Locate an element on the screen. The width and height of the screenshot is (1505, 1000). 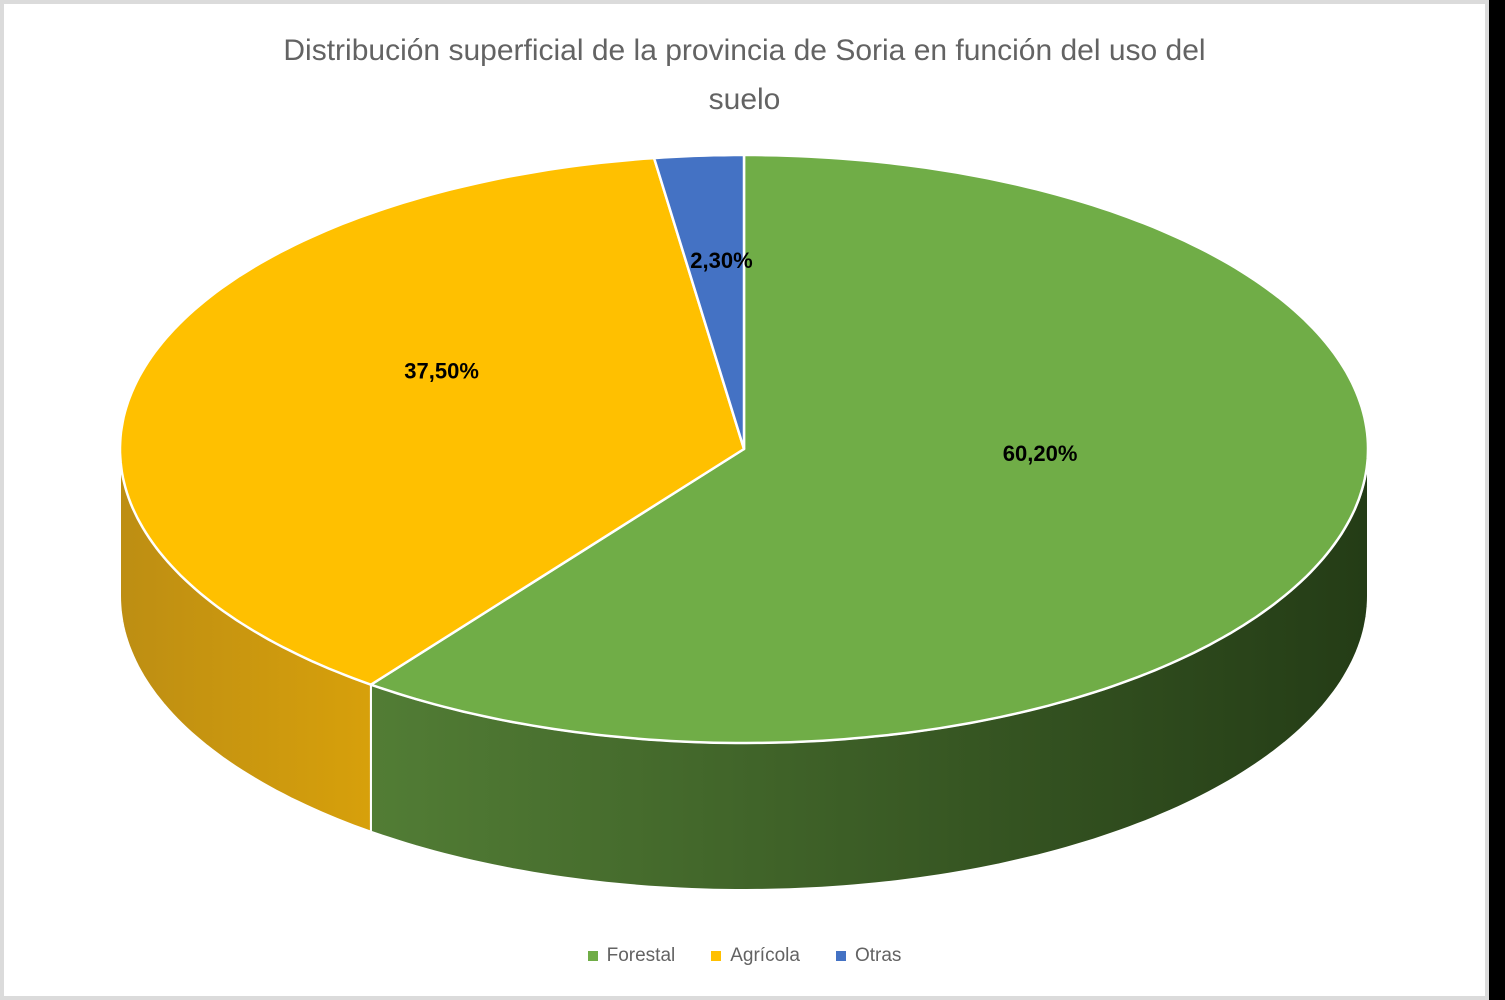
pie-data-label-Agrícola: 37,50% is located at coordinates (441, 371).